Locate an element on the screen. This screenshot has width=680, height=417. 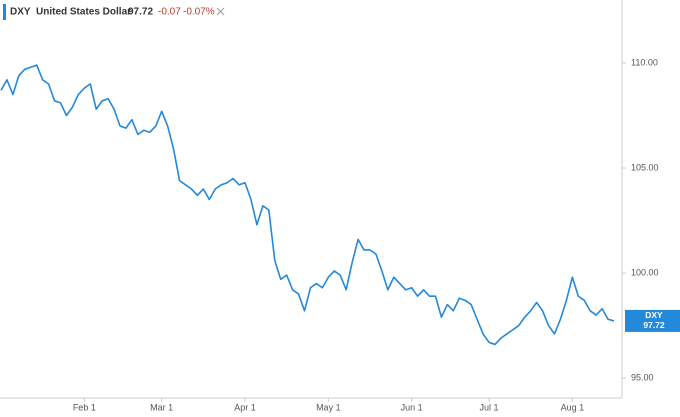
legend-name: United States Dollar is located at coordinates (83, 12).